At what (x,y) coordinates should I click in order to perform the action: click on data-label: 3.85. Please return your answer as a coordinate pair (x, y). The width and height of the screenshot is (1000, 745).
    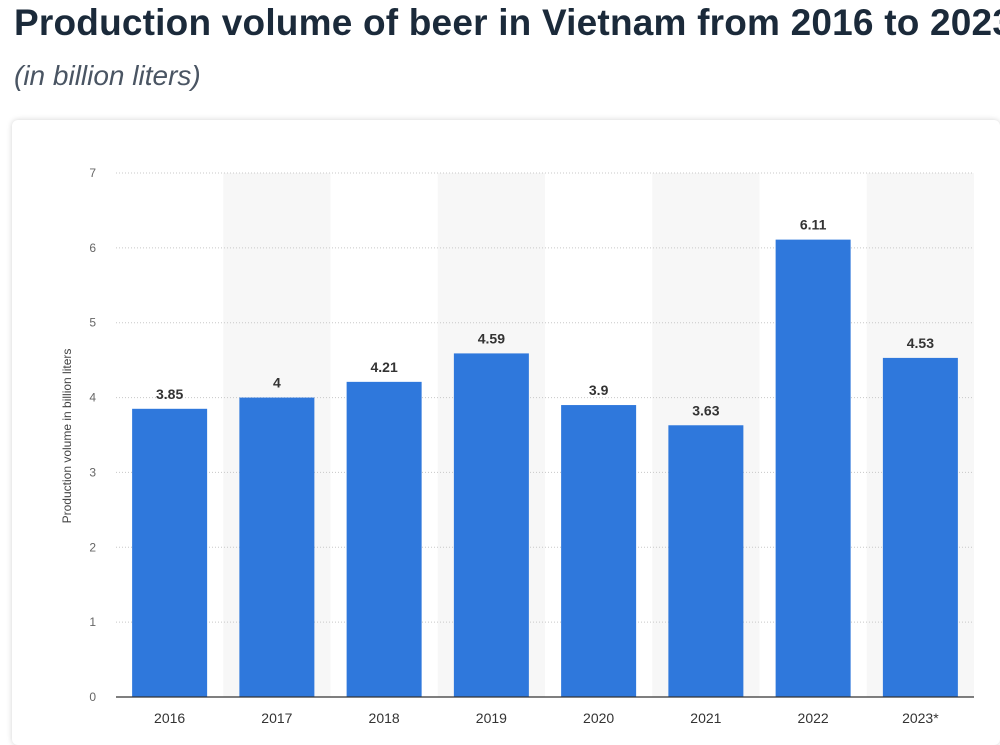
    Looking at the image, I should click on (169, 394).